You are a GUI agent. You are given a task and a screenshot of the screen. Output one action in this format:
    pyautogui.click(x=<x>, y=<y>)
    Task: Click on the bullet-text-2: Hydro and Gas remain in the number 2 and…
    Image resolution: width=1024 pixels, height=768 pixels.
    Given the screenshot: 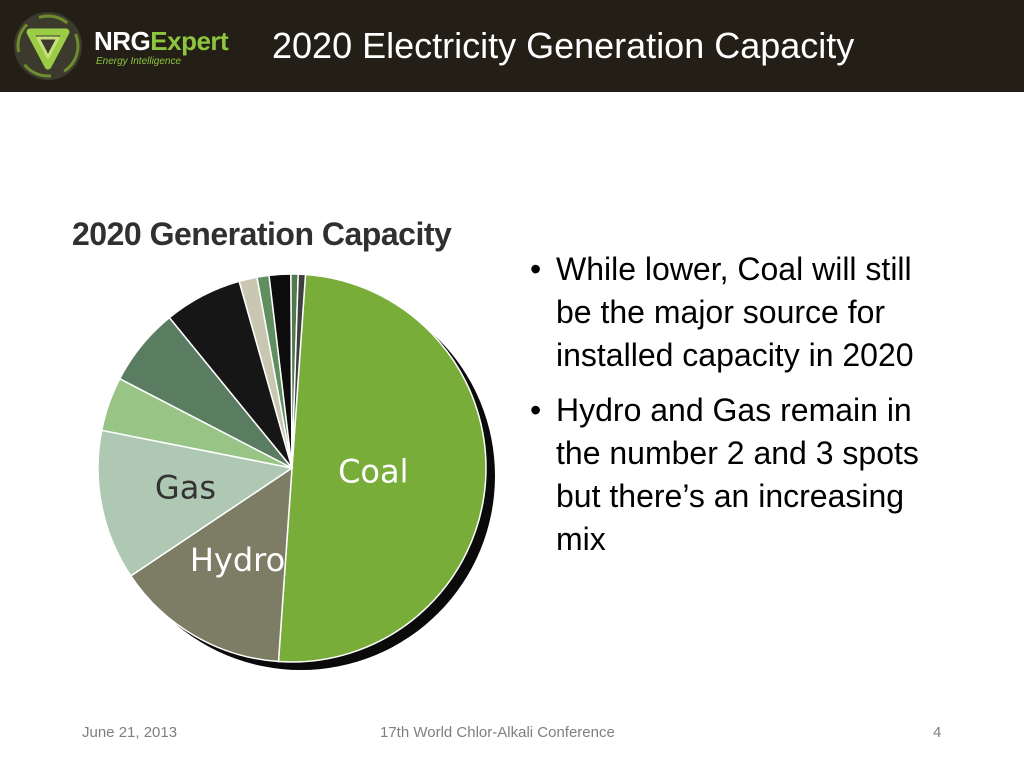 What is the action you would take?
    pyautogui.click(x=737, y=474)
    